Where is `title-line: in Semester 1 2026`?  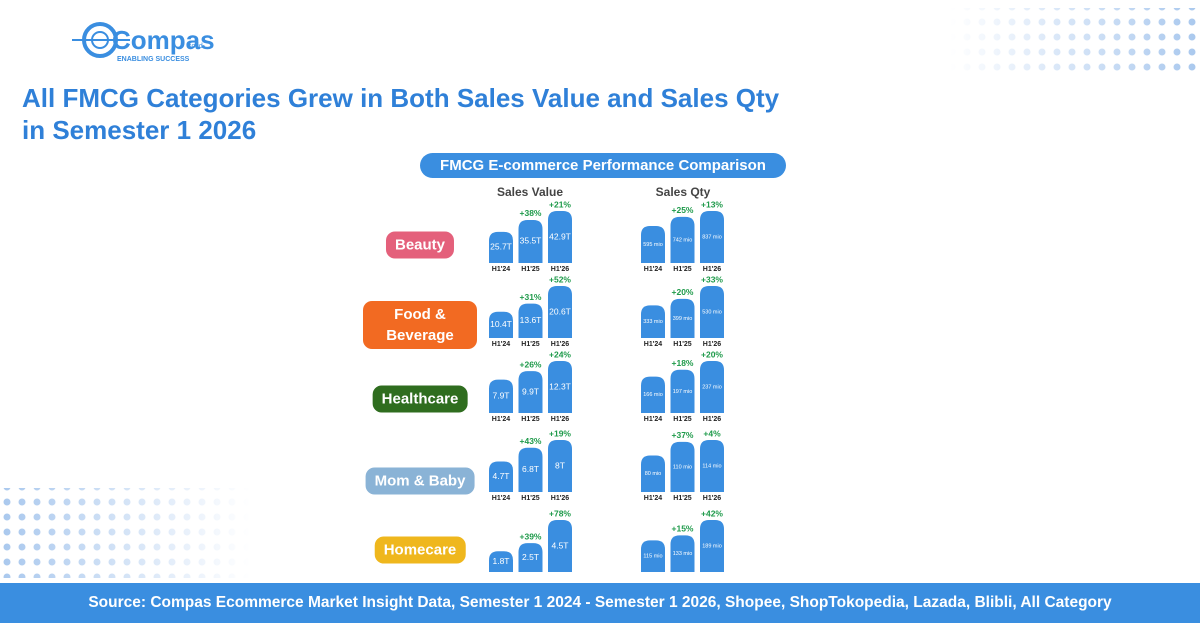 title-line: in Semester 1 2026 is located at coordinates (139, 130).